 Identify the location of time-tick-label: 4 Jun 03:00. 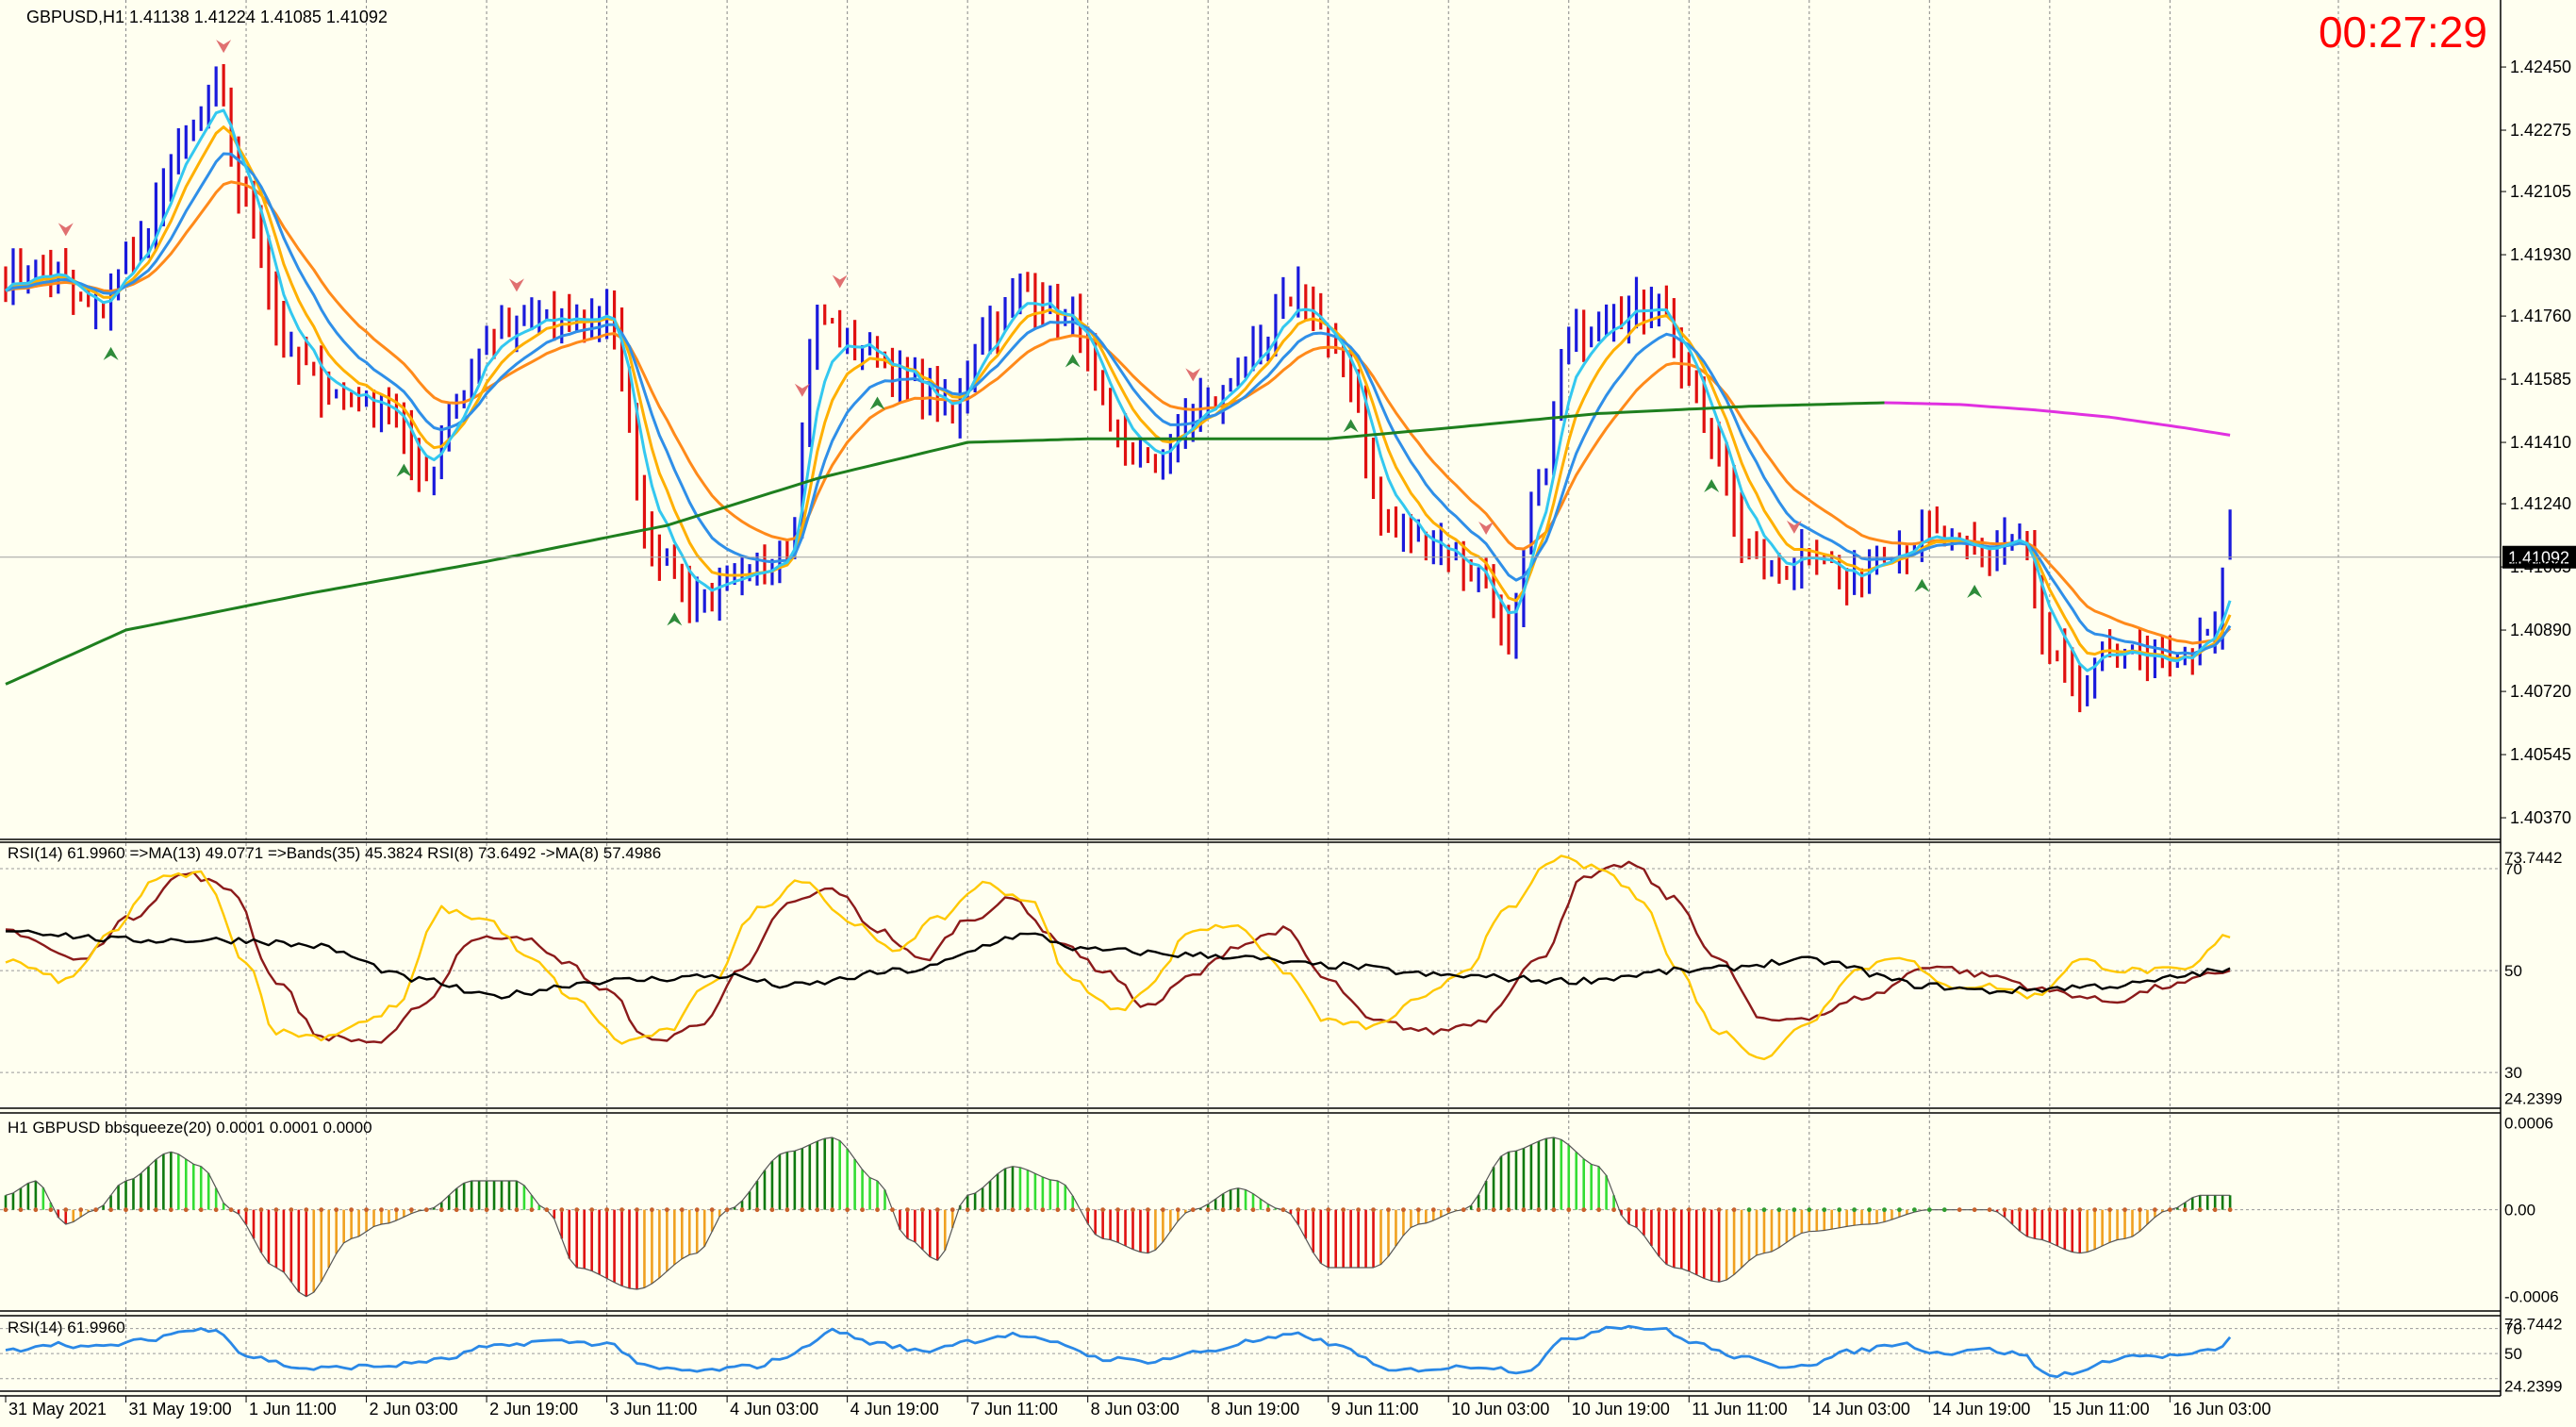
(774, 1409).